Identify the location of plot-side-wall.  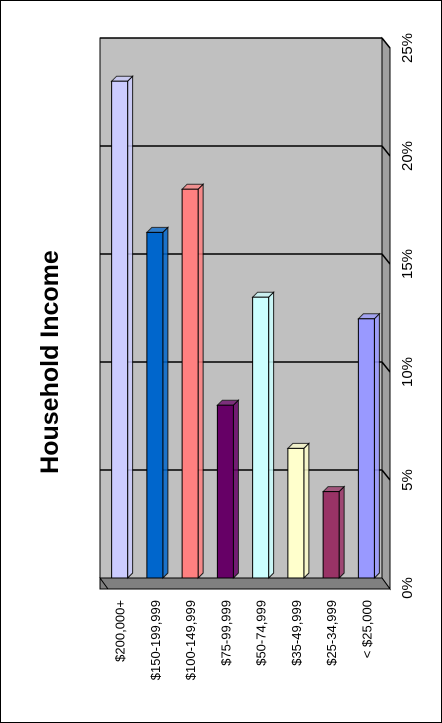
(386, 313).